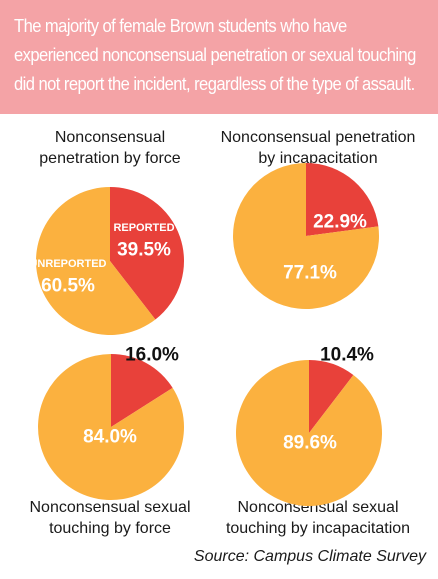 The height and width of the screenshot is (579, 438). I want to click on chart-title-touching-force: Nonconsensual sexual touching by force, so click(110, 518).